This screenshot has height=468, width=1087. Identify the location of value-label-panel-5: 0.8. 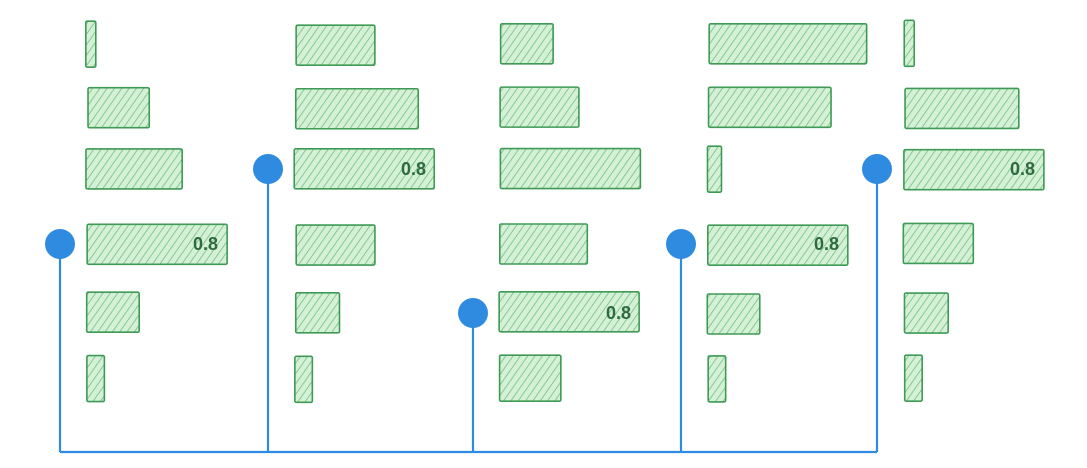
(1022, 169).